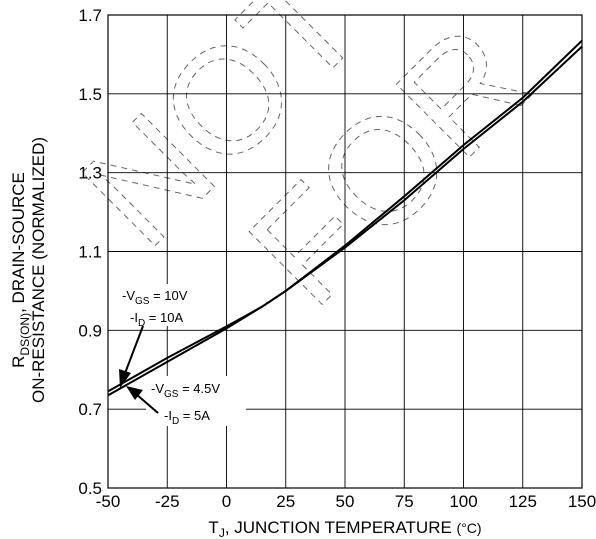 Image resolution: width=596 pixels, height=539 pixels. What do you see at coordinates (90, 173) in the screenshot?
I see `y-tick-label: 1.3` at bounding box center [90, 173].